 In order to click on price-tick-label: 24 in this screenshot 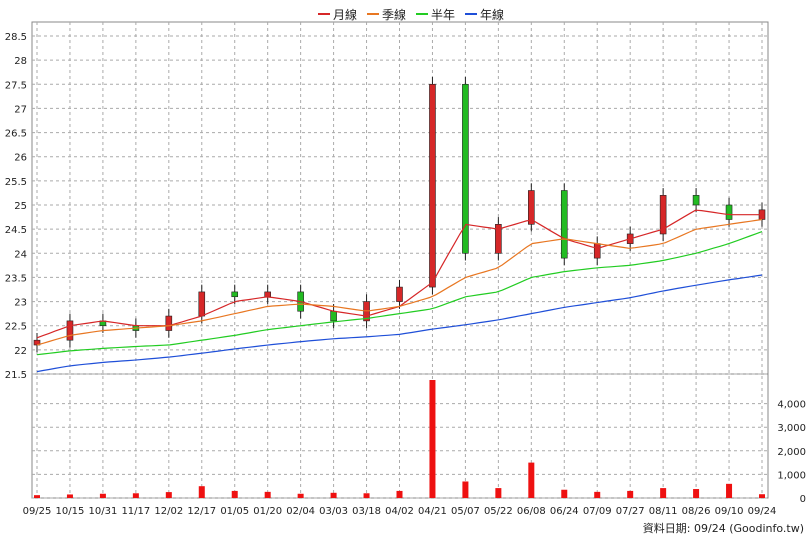, I will do `click(20, 254)`.